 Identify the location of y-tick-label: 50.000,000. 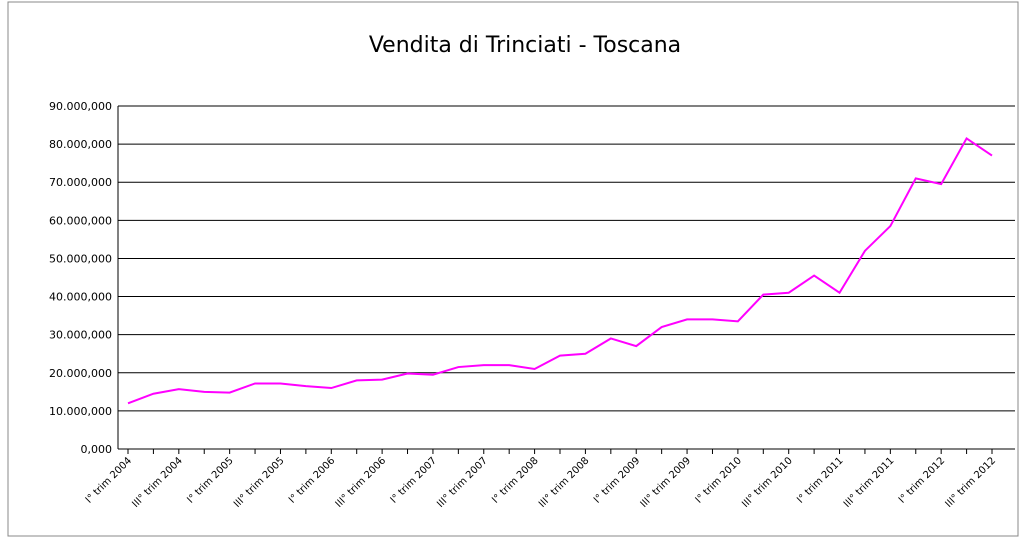
(80, 258).